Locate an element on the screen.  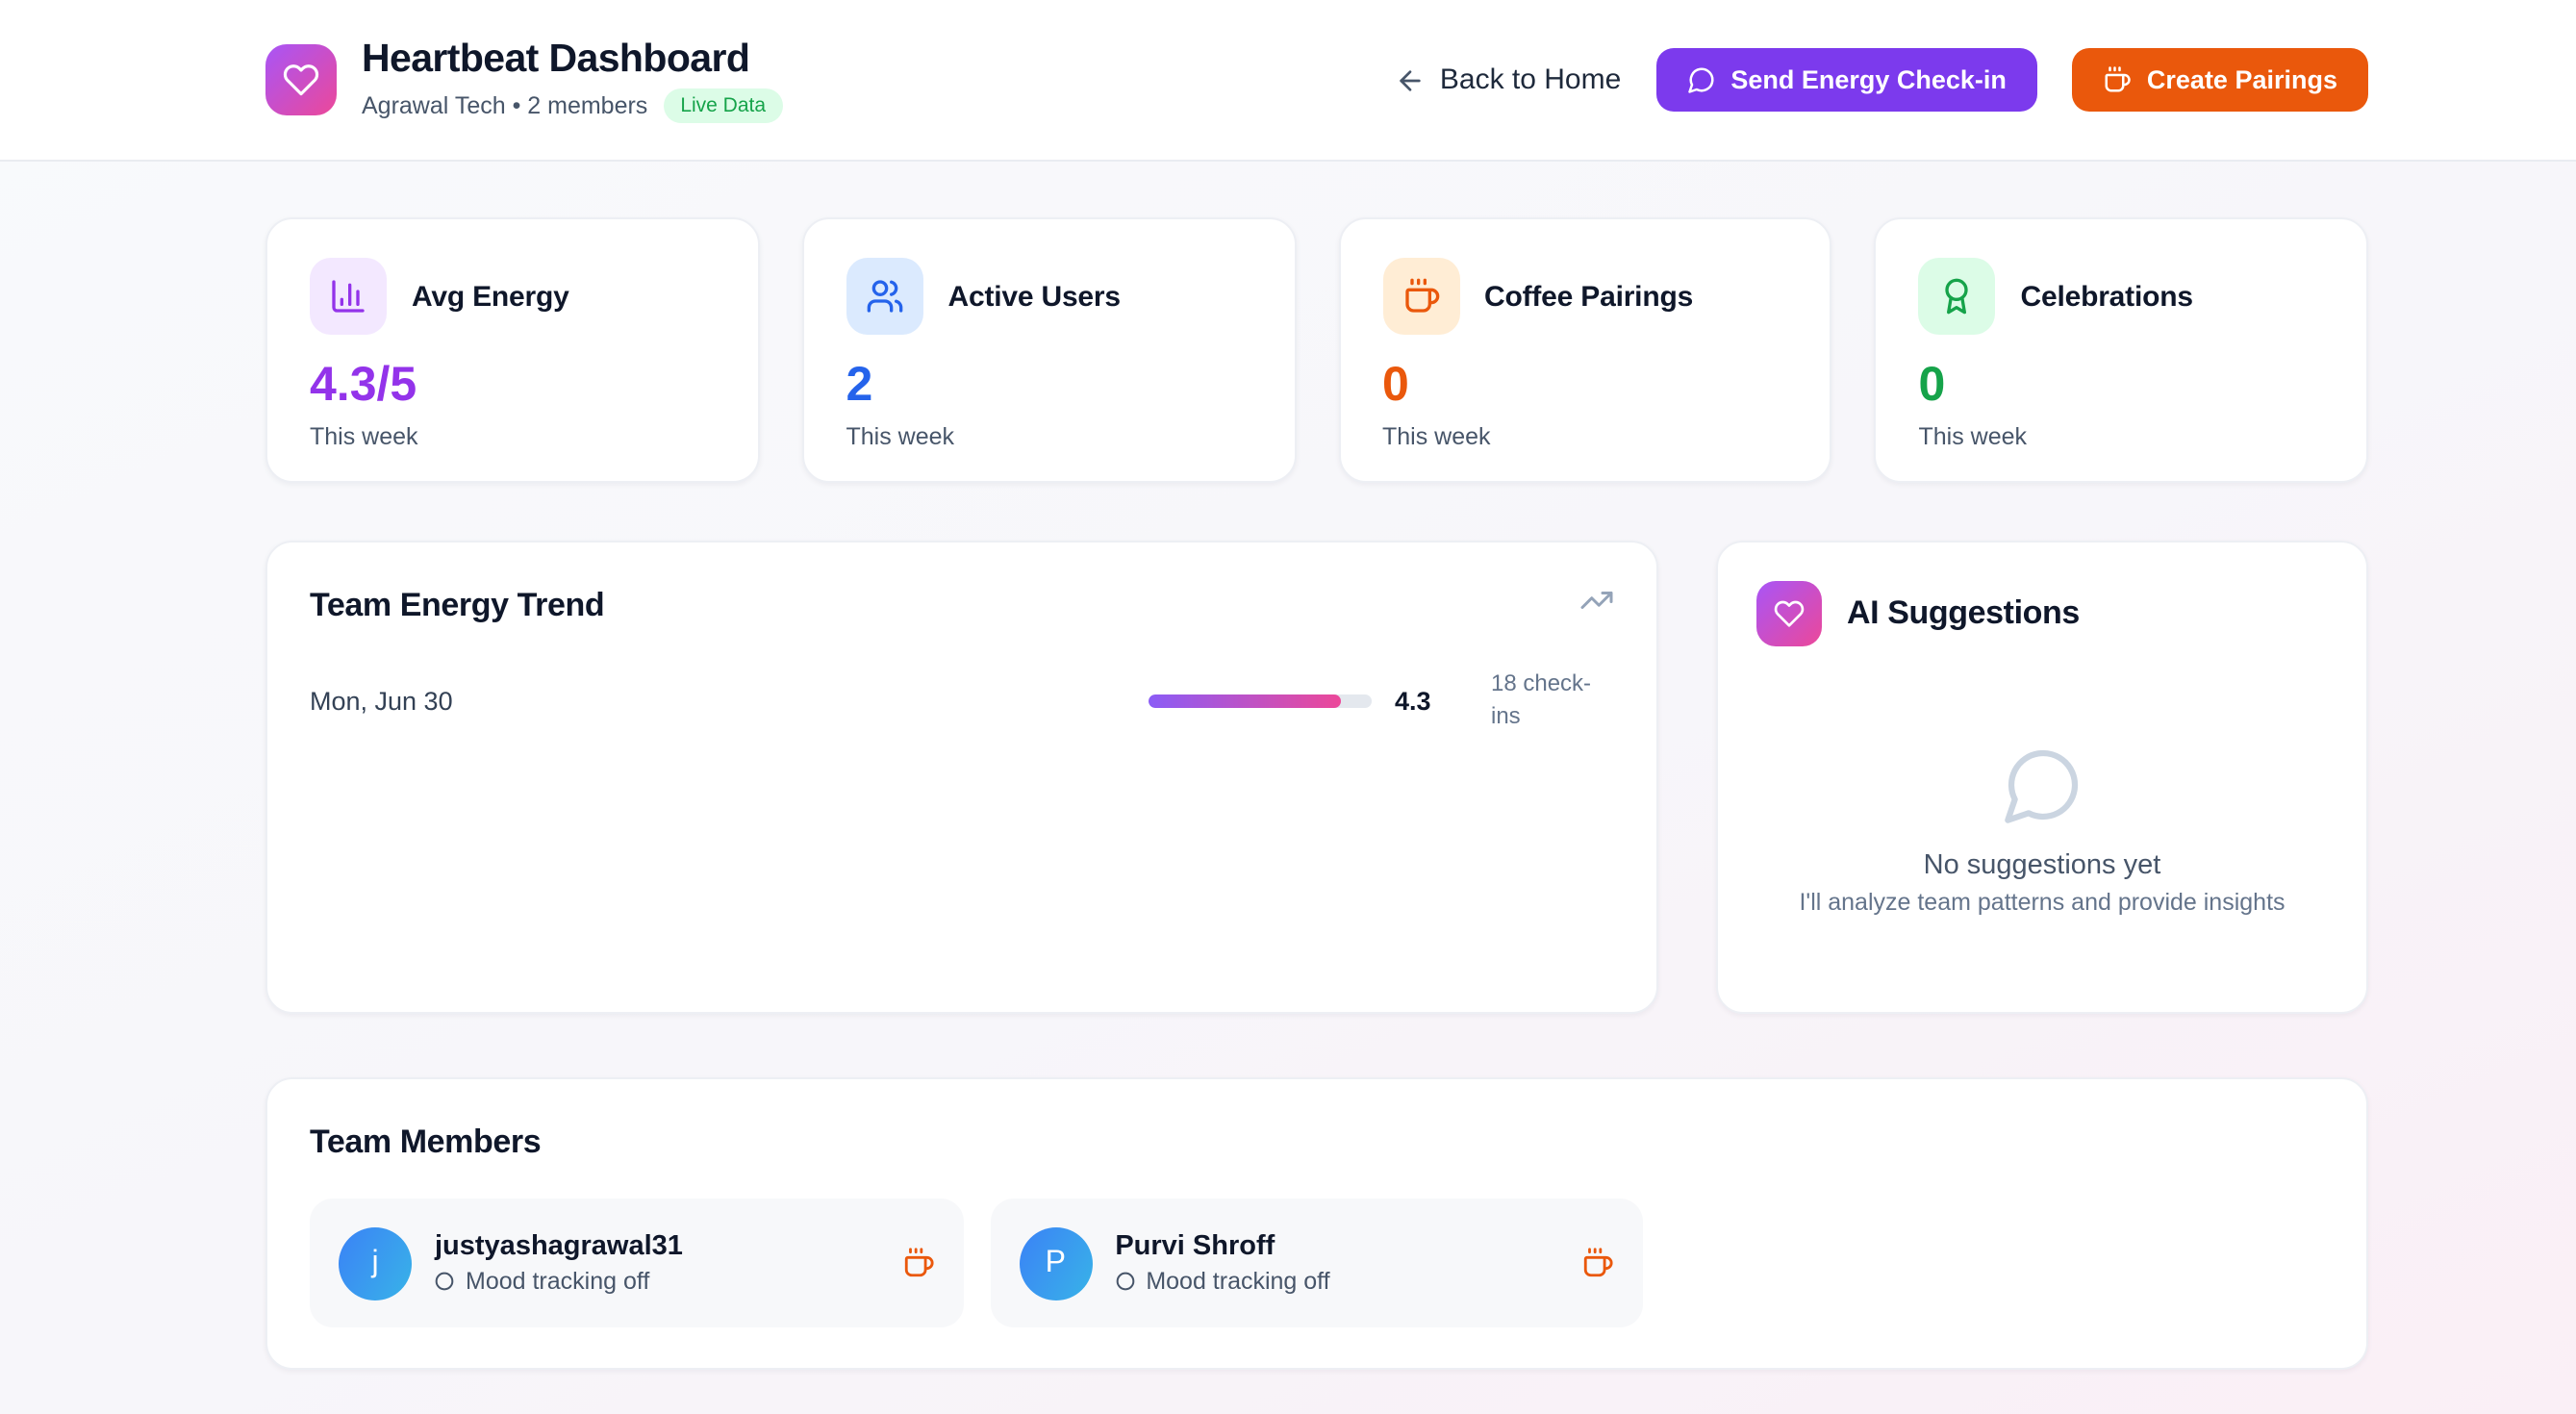
create-pairings-button: Create Pairings is located at coordinates (2219, 80).